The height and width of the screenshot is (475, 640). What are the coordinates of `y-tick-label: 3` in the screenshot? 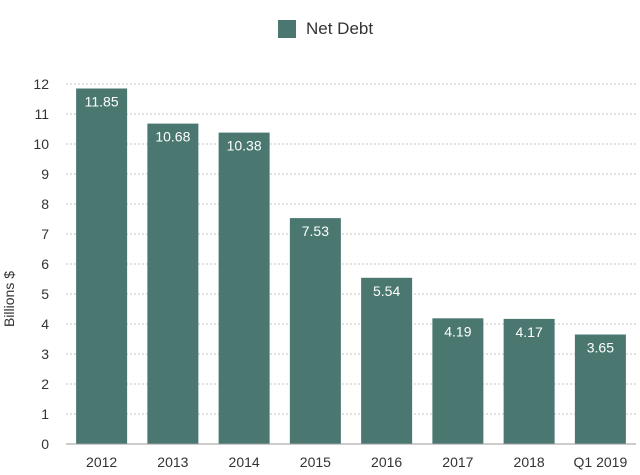 It's located at (45, 354).